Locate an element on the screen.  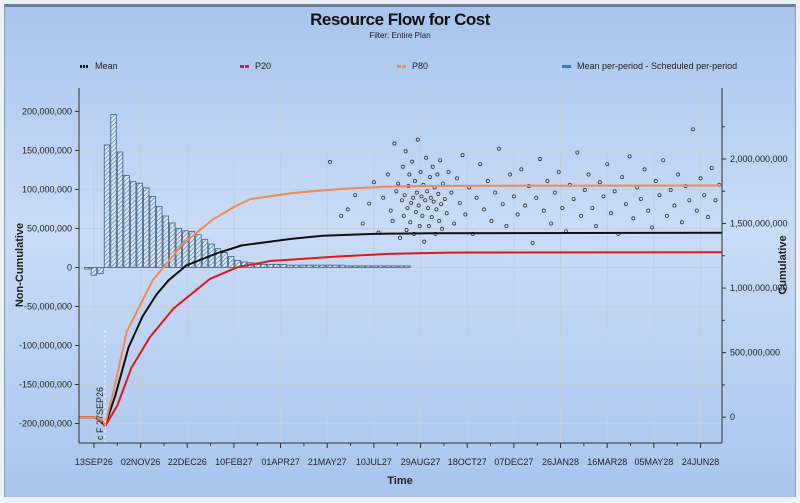
y-left-tick-label: -50,000,000 is located at coordinates (48, 306).